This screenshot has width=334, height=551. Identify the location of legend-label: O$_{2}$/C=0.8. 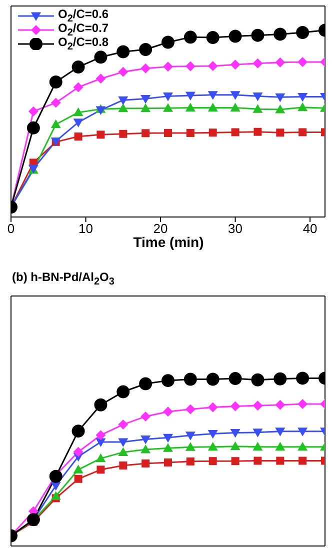
(83, 44).